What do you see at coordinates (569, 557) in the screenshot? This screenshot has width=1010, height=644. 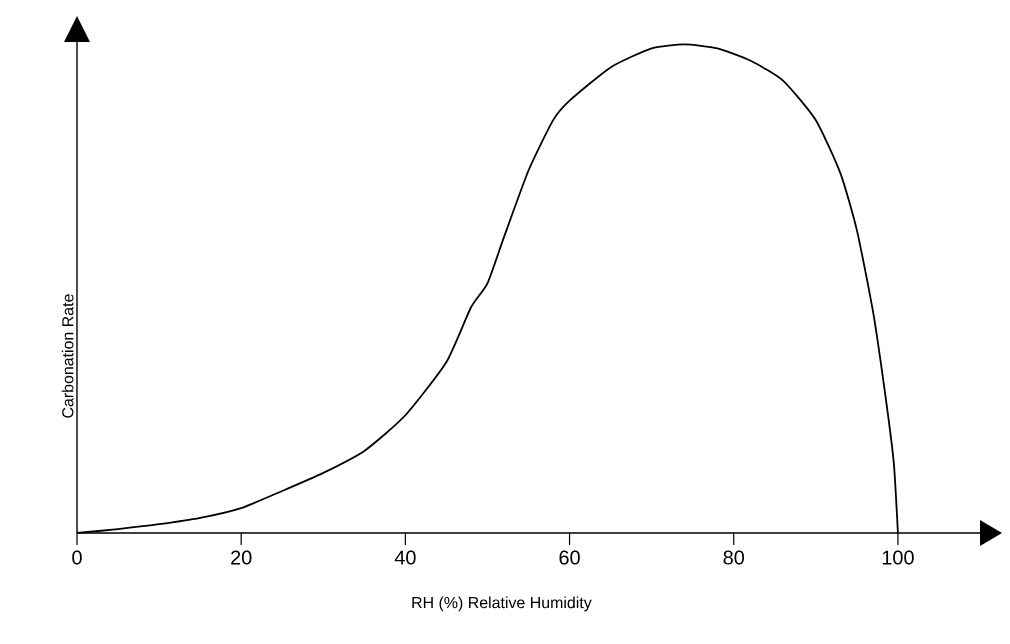 I see `x-tick-label: 60` at bounding box center [569, 557].